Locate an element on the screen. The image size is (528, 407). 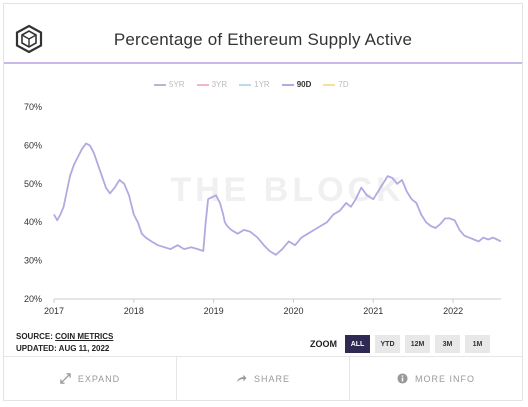
share-icon is located at coordinates (241, 378).